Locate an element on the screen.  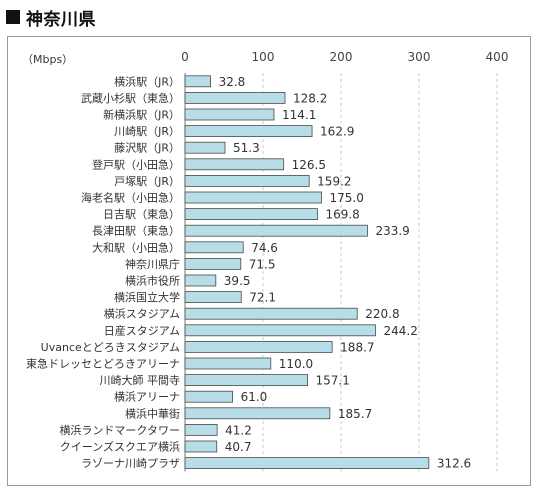
category-label: 武蔵小杉駅（東急） is located at coordinates (130, 98).